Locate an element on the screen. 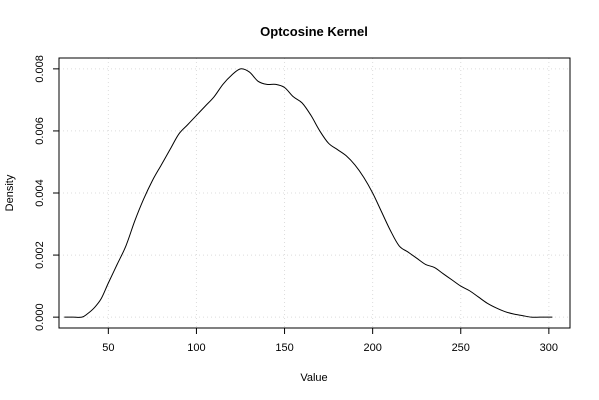 The image size is (599, 400). y-axis-label: Density is located at coordinates (10, 192).